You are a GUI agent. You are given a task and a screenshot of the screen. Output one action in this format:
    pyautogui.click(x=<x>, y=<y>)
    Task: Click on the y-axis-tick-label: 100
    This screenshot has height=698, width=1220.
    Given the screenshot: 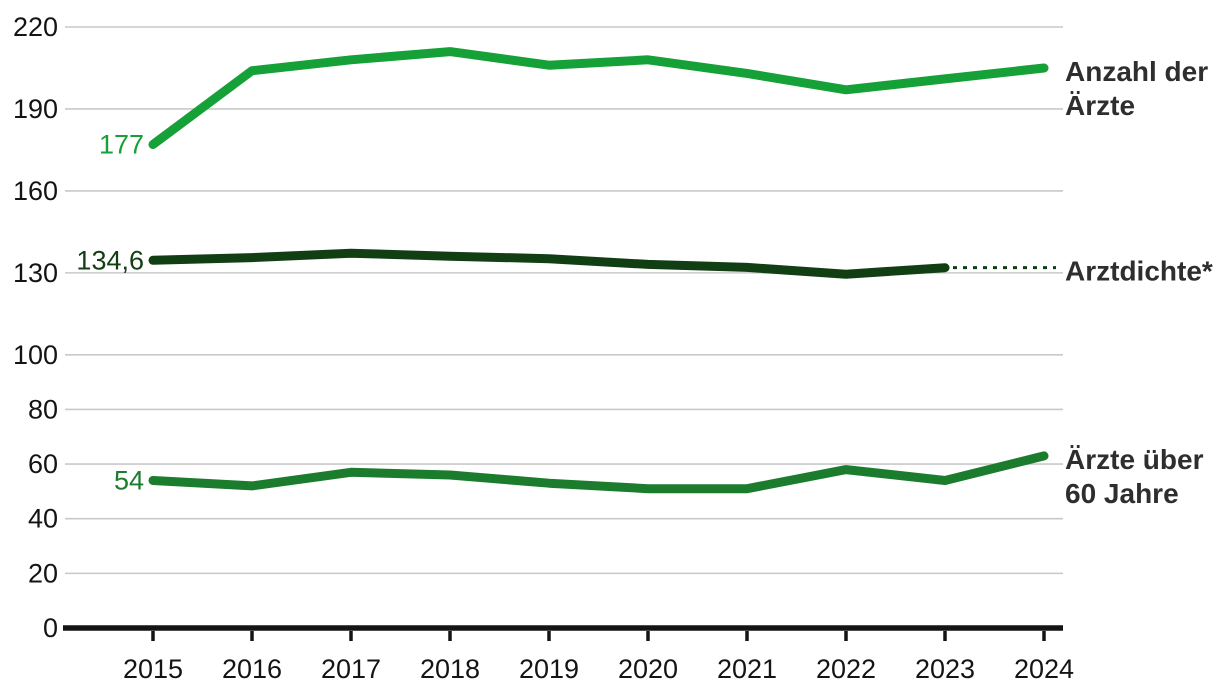 What is the action you would take?
    pyautogui.click(x=35, y=355)
    